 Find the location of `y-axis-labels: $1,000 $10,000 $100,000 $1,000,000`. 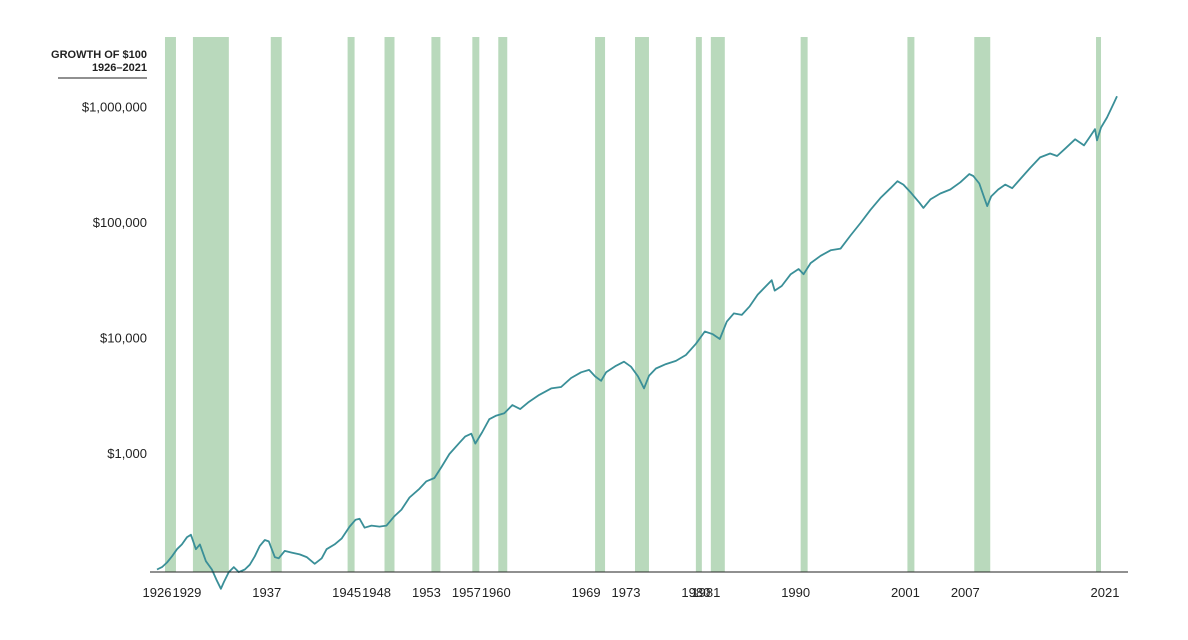

y-axis-labels: $1,000 $10,000 $100,000 $1,000,000 is located at coordinates (114, 281).